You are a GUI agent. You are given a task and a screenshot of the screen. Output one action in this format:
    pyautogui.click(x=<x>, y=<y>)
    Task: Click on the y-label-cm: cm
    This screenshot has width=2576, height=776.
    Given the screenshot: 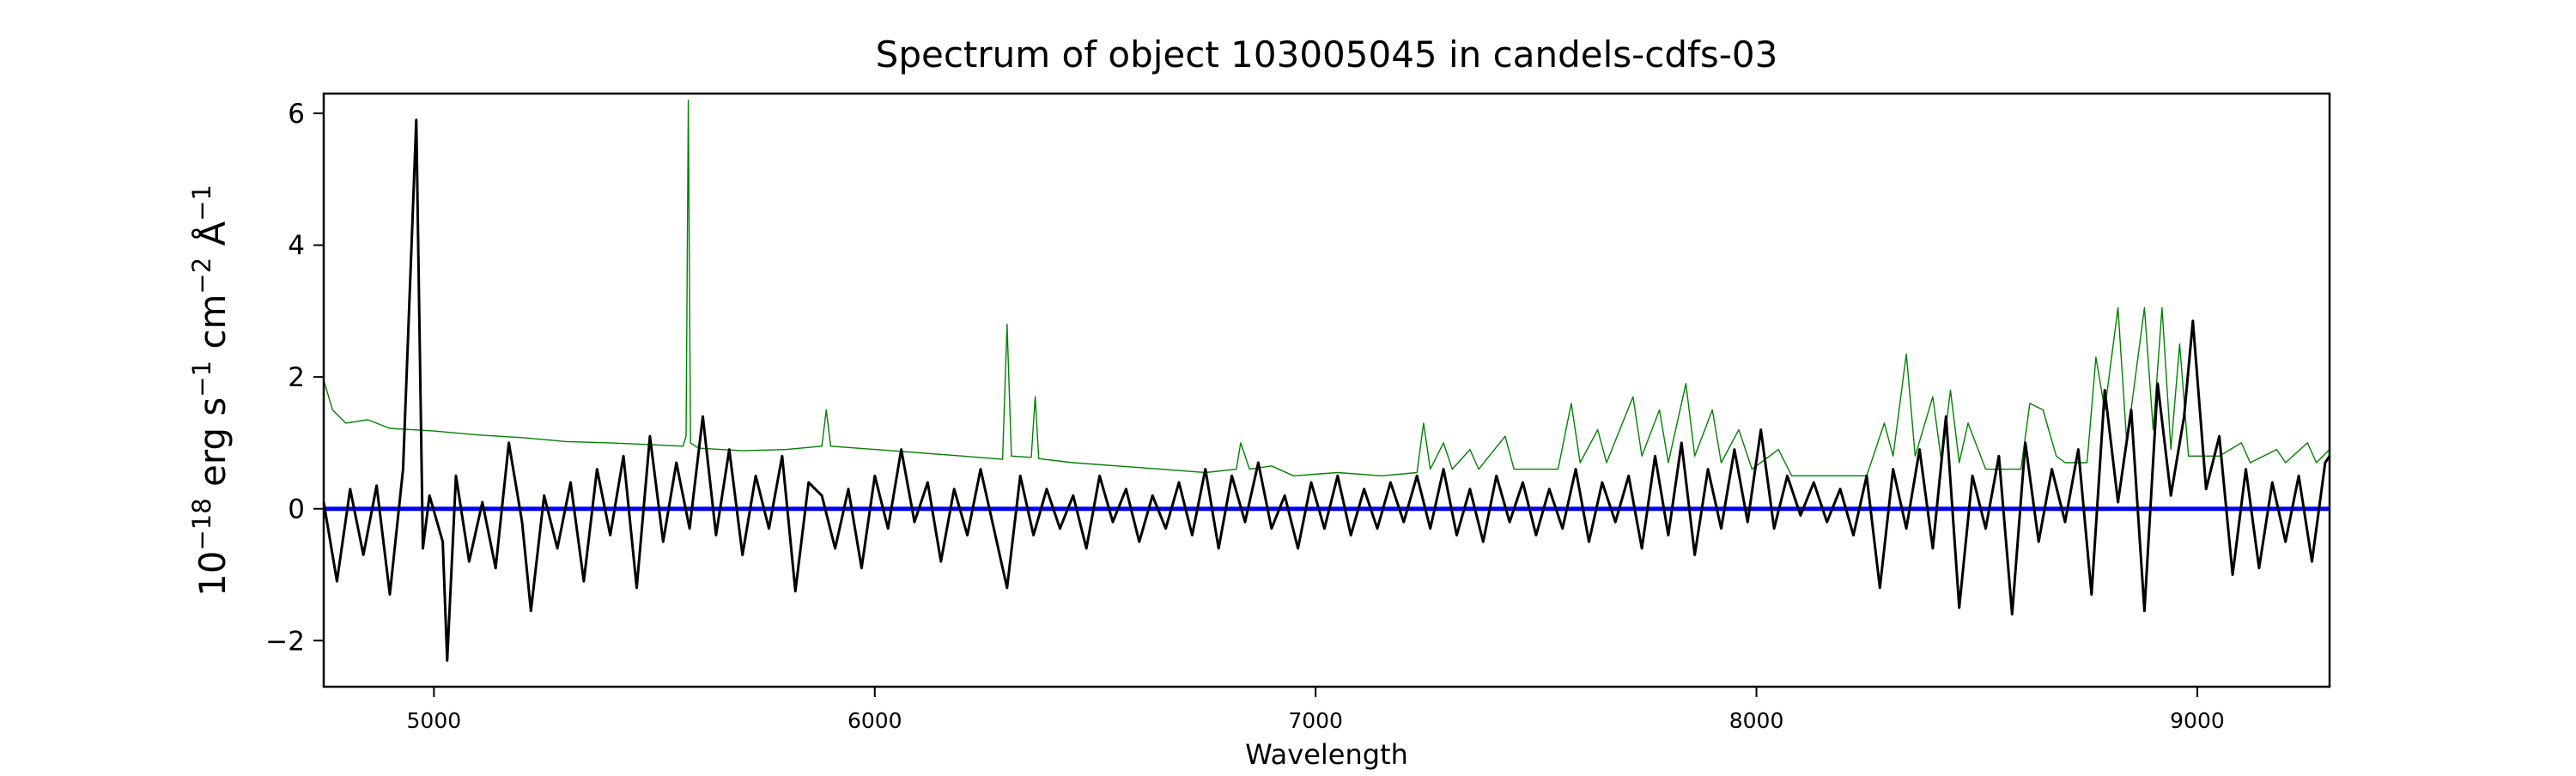 What is the action you would take?
    pyautogui.click(x=213, y=327)
    